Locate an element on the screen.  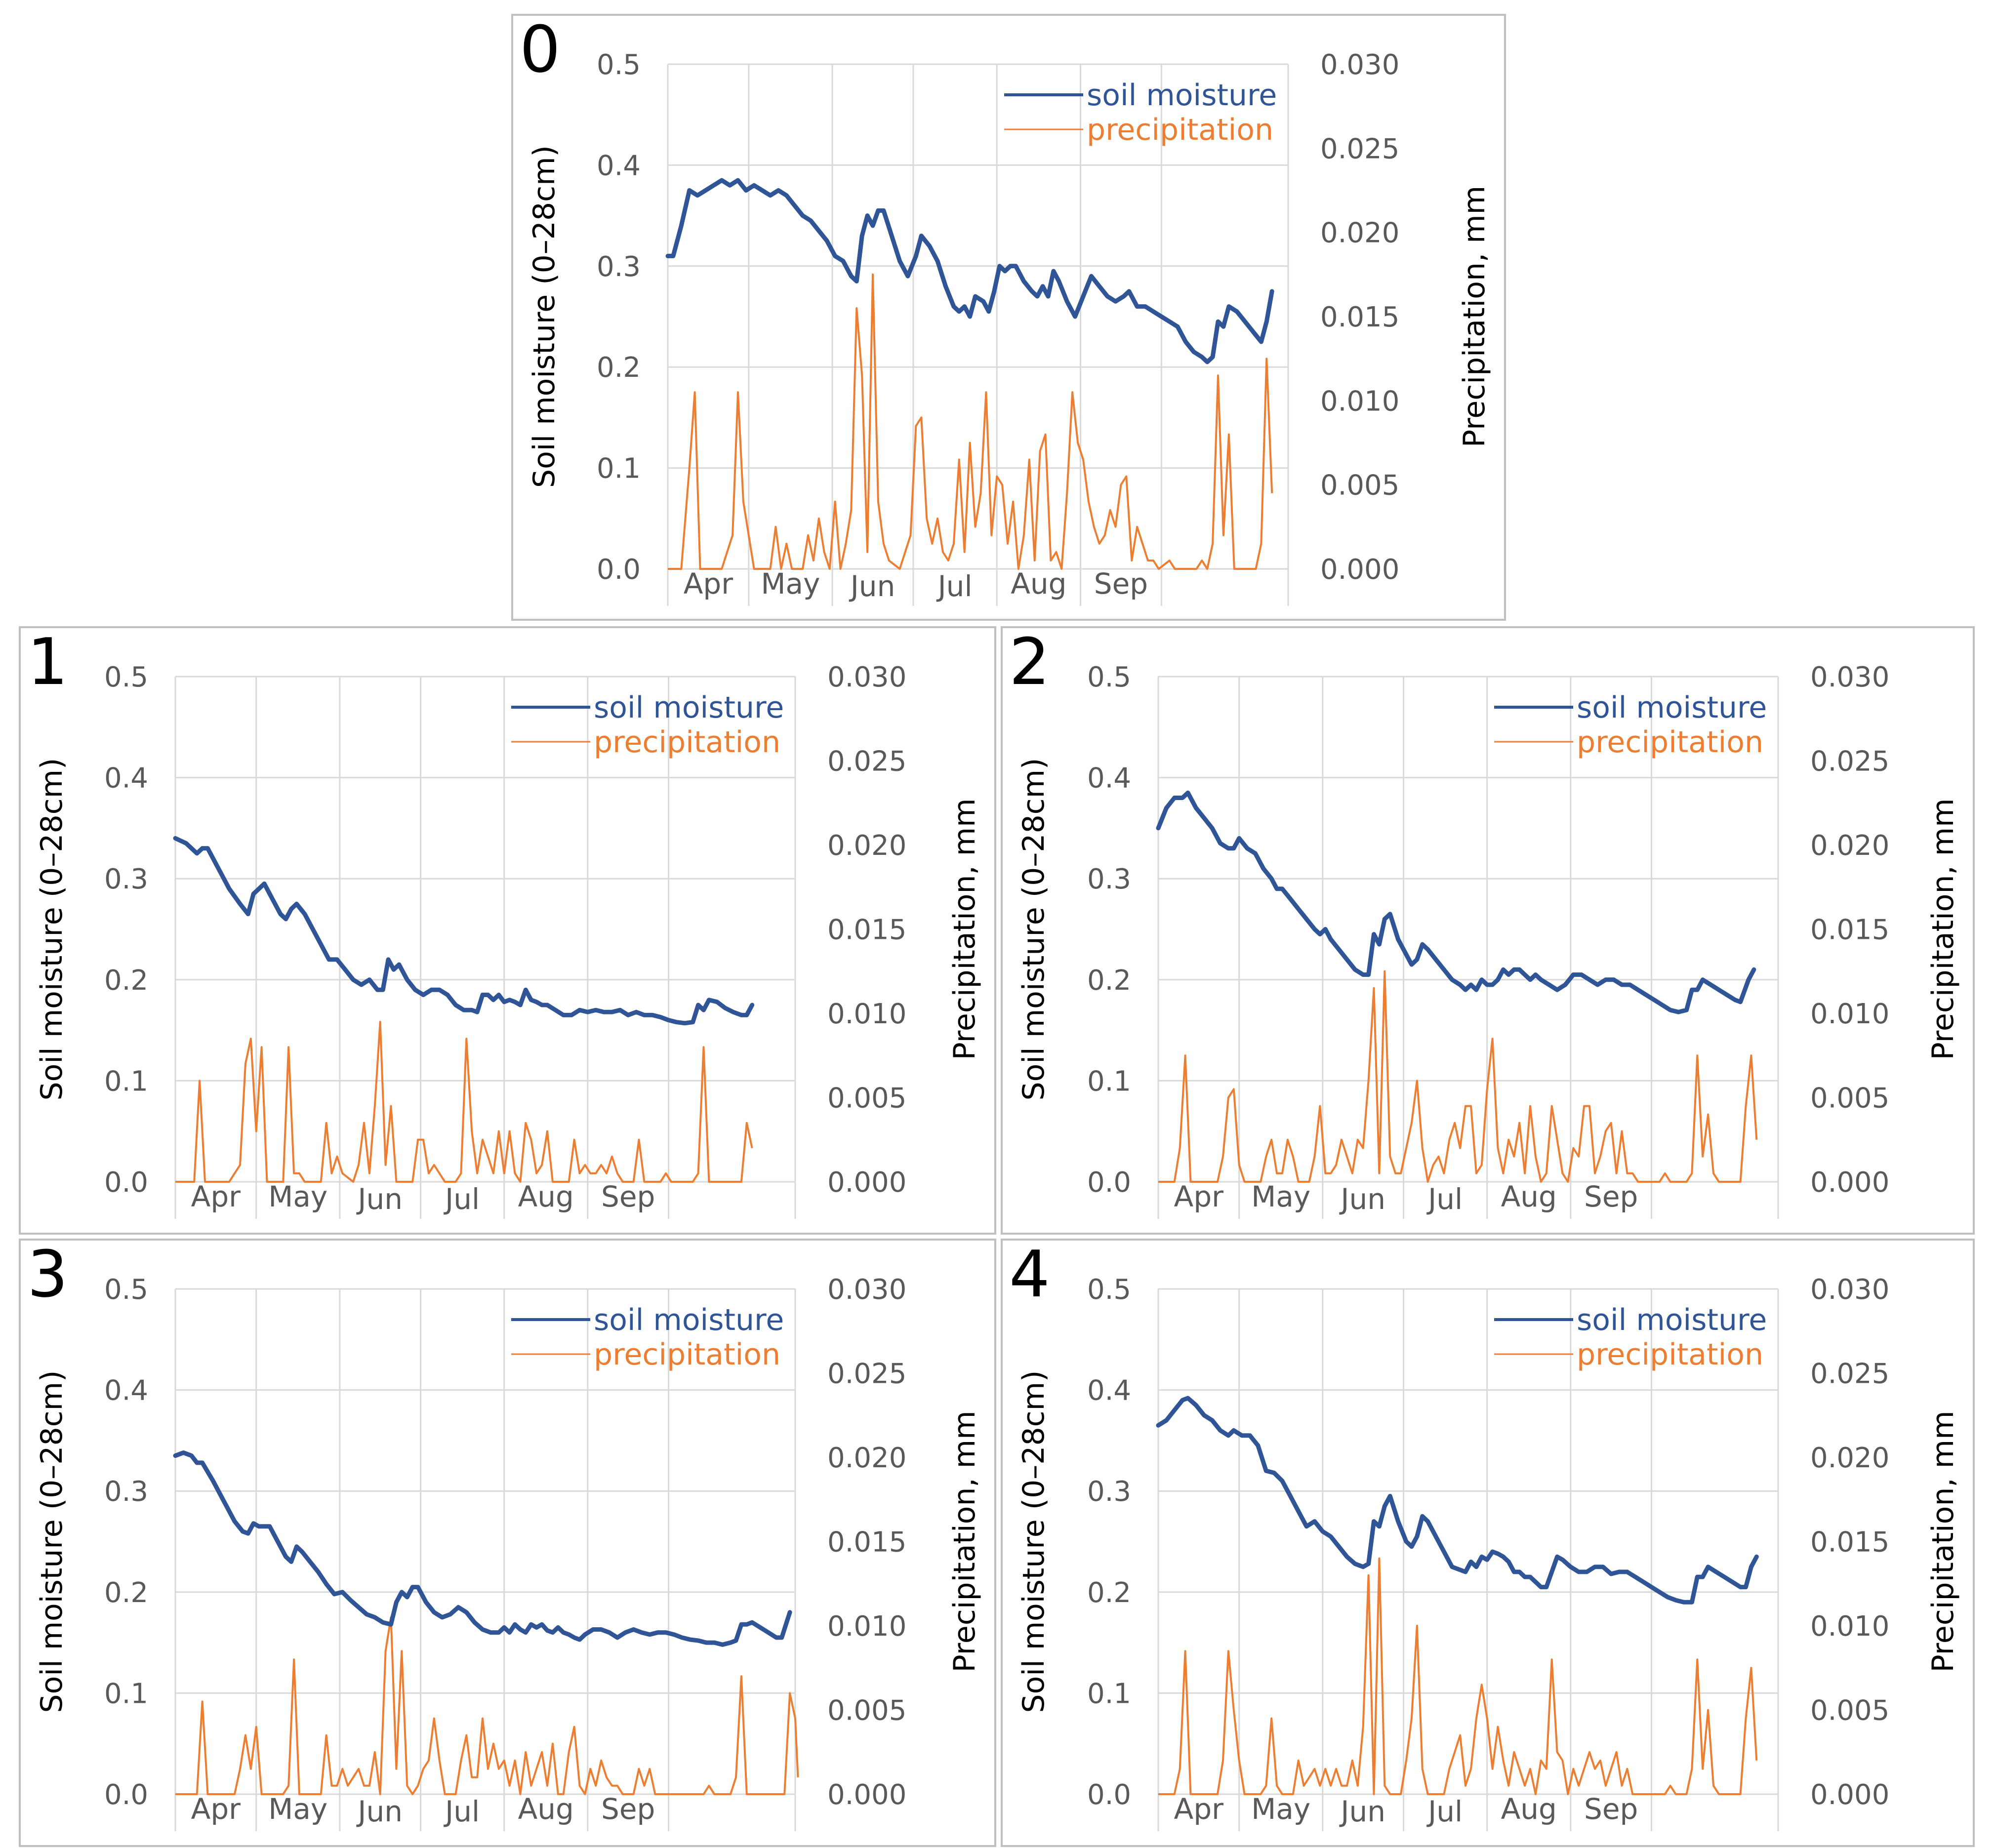
panel-label: 0 is located at coordinates (540, 49).